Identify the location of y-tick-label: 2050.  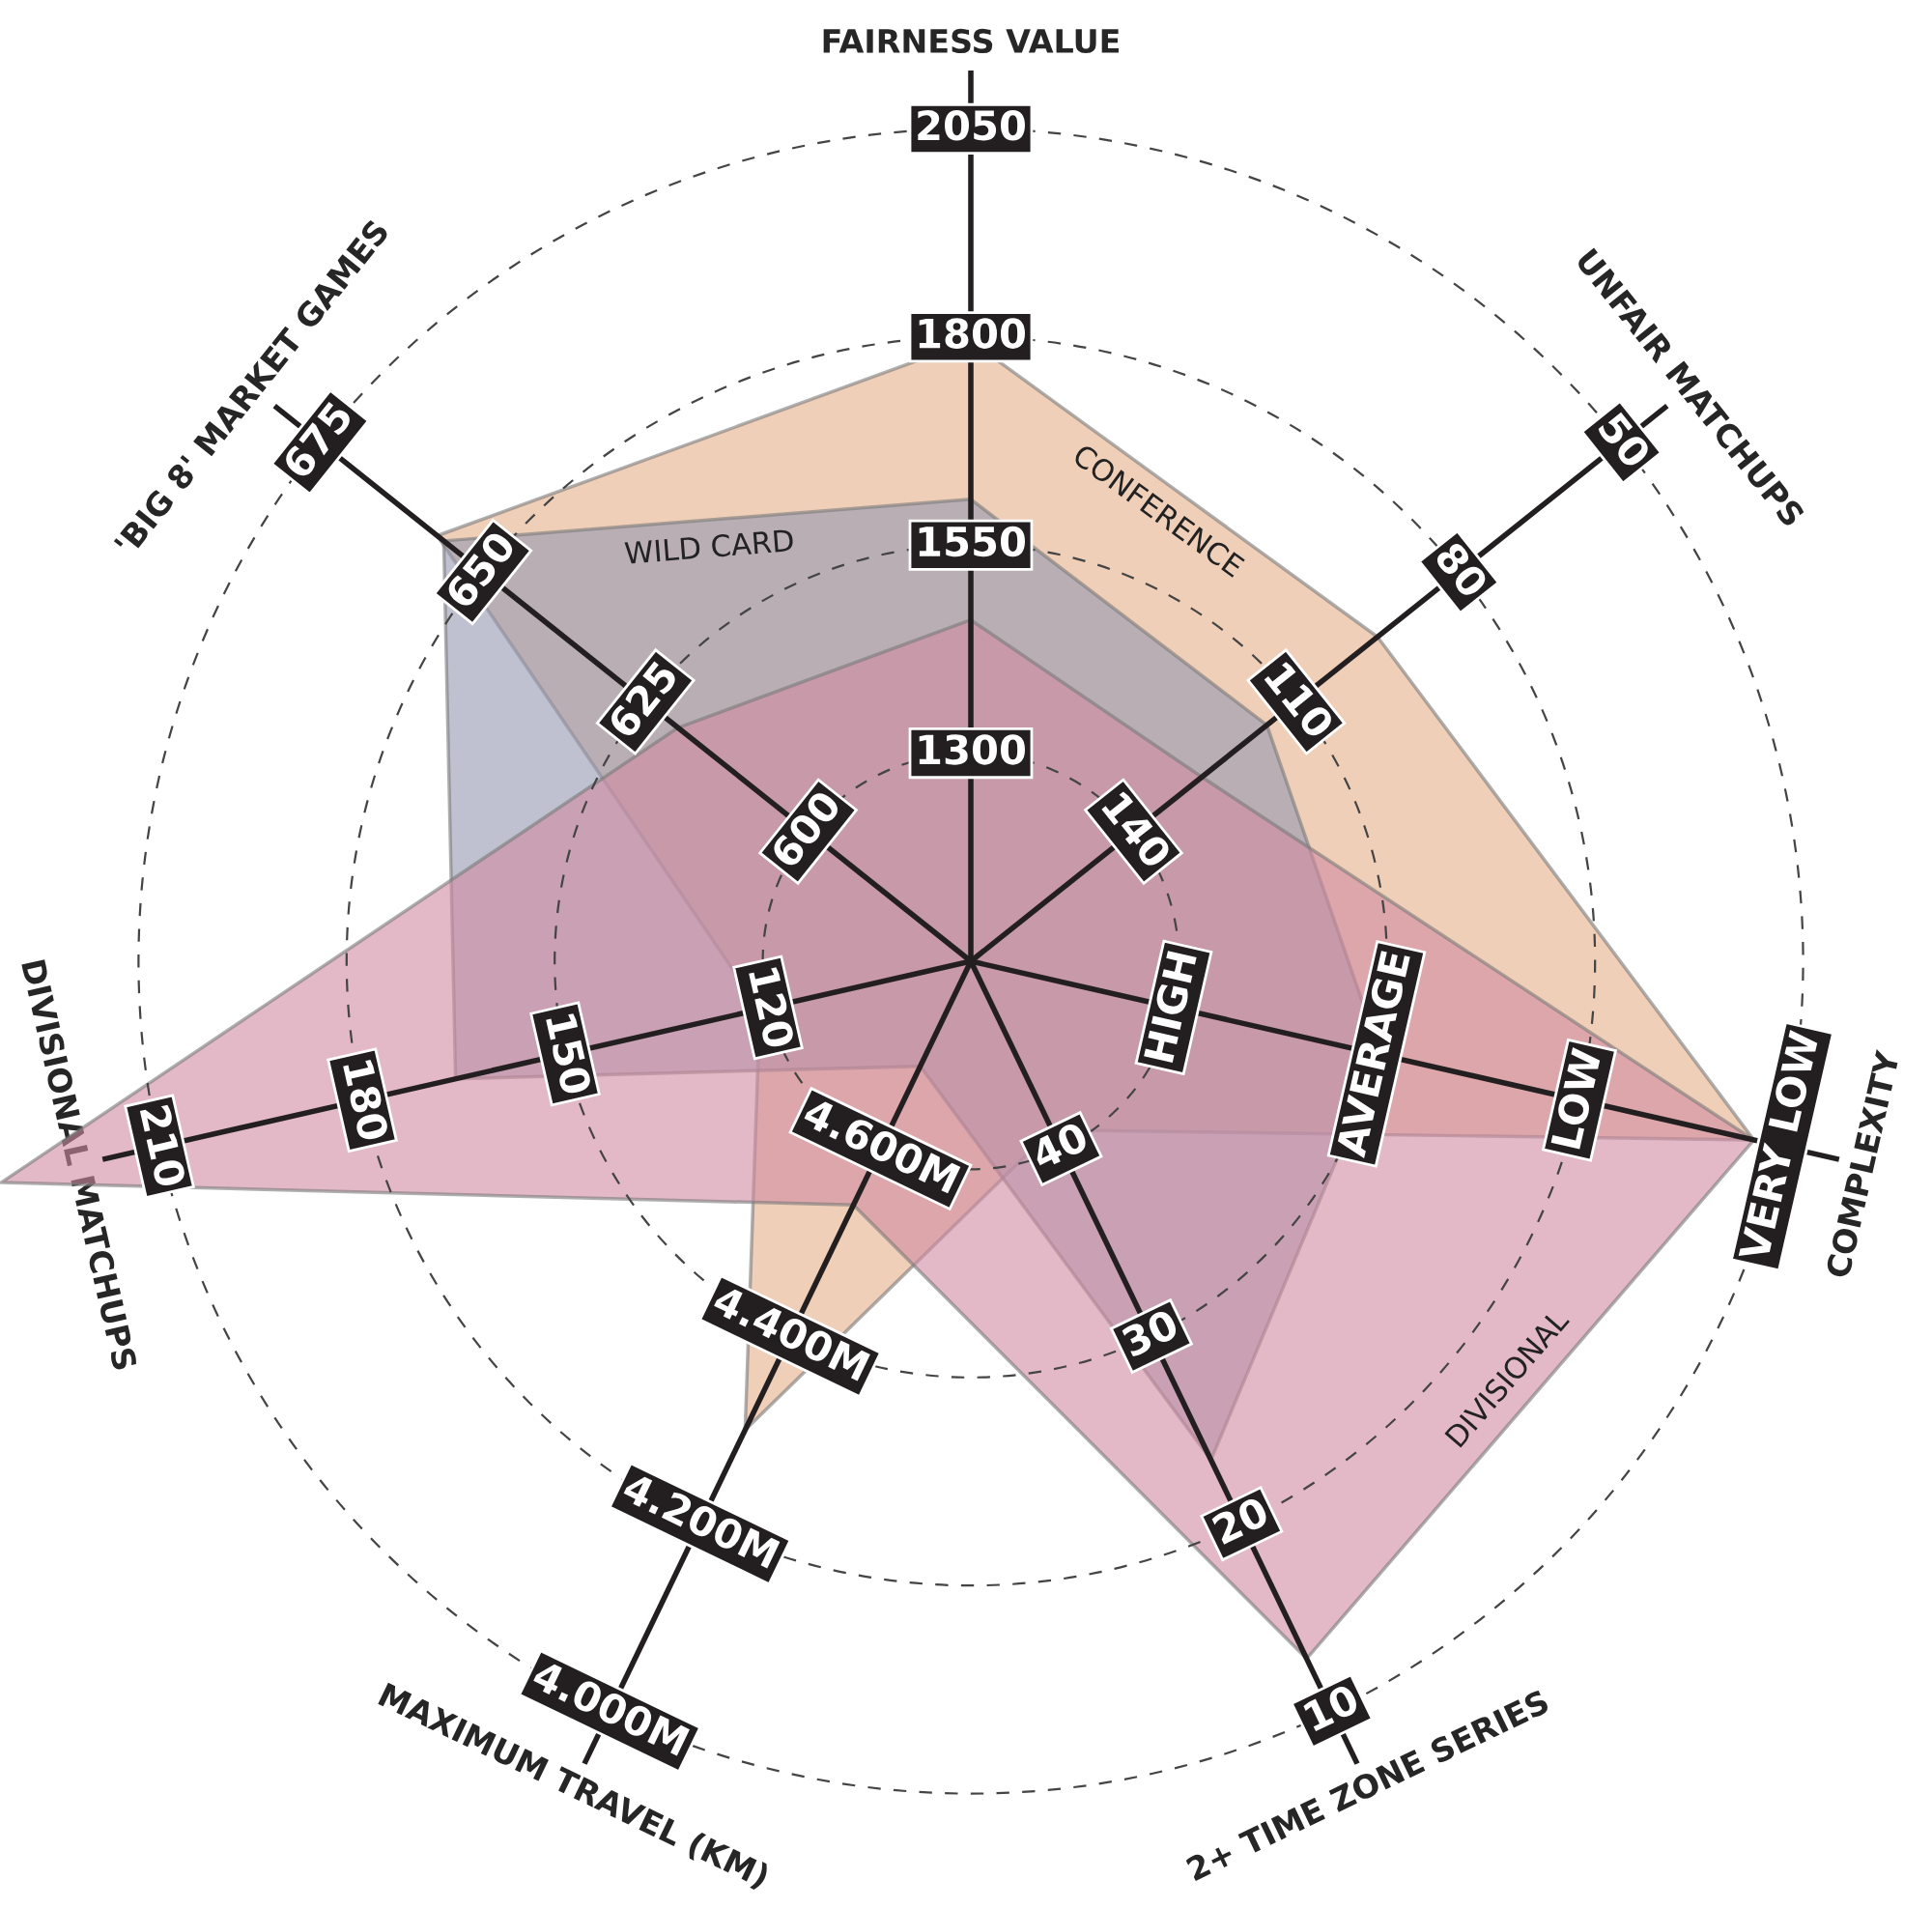
(971, 125).